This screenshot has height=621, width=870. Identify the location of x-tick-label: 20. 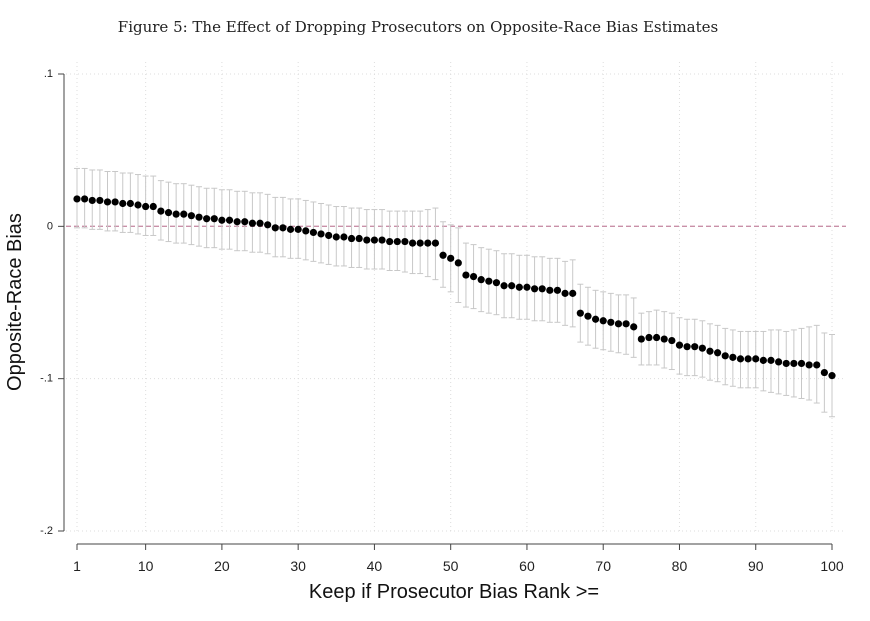
(222, 566).